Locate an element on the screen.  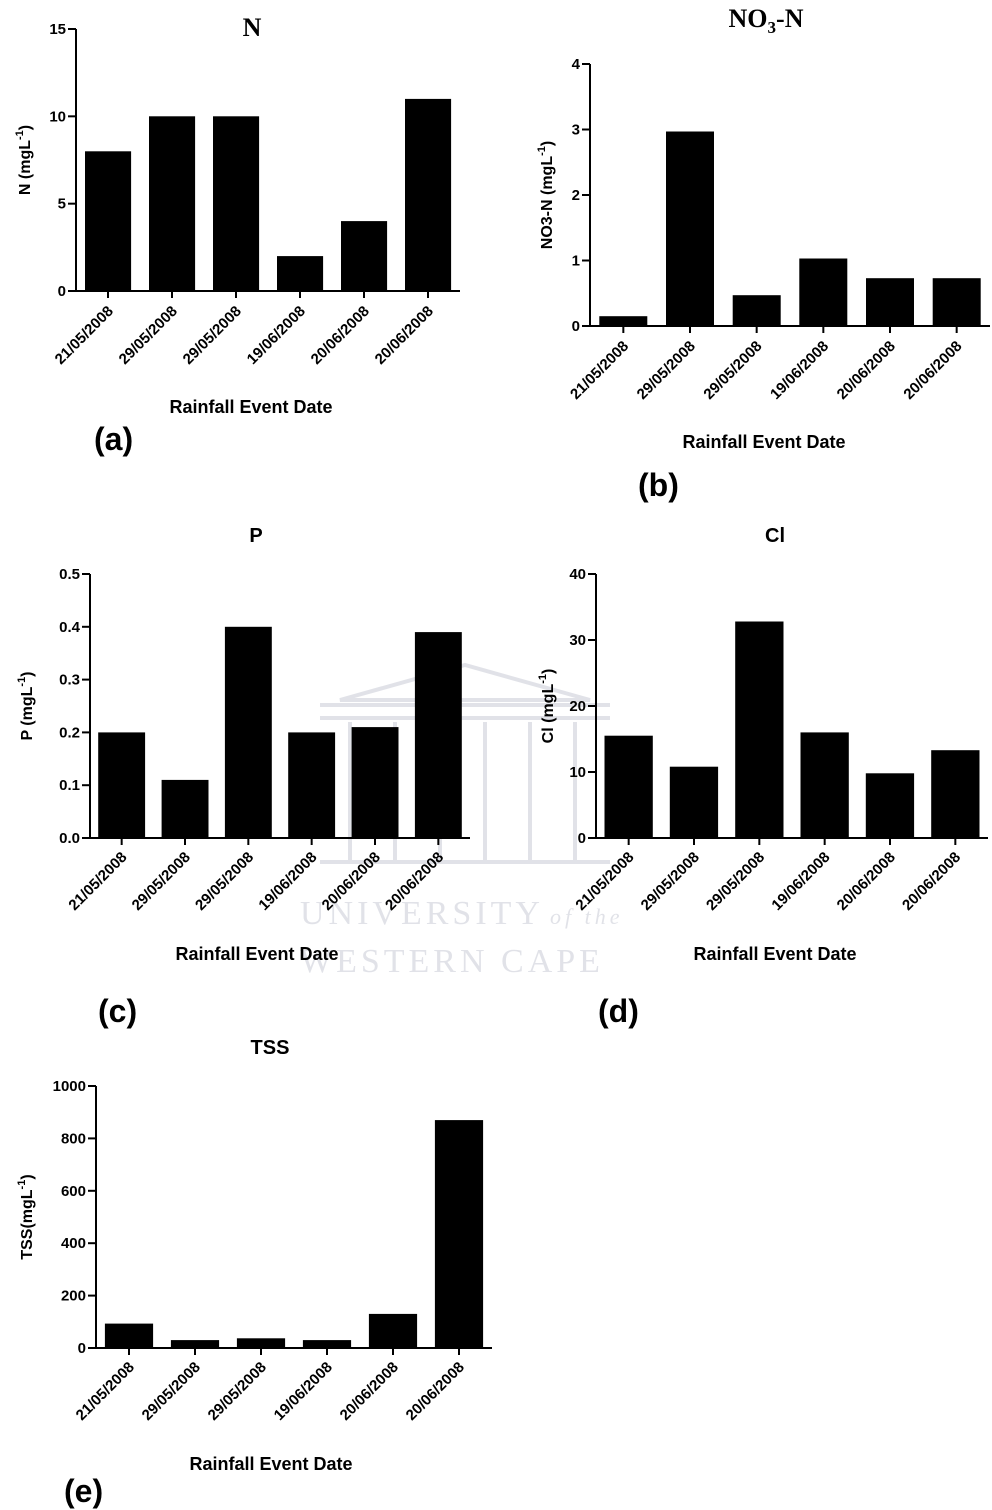
y-axis-label: NO3-N (mgL-1) is located at coordinates (546, 195).